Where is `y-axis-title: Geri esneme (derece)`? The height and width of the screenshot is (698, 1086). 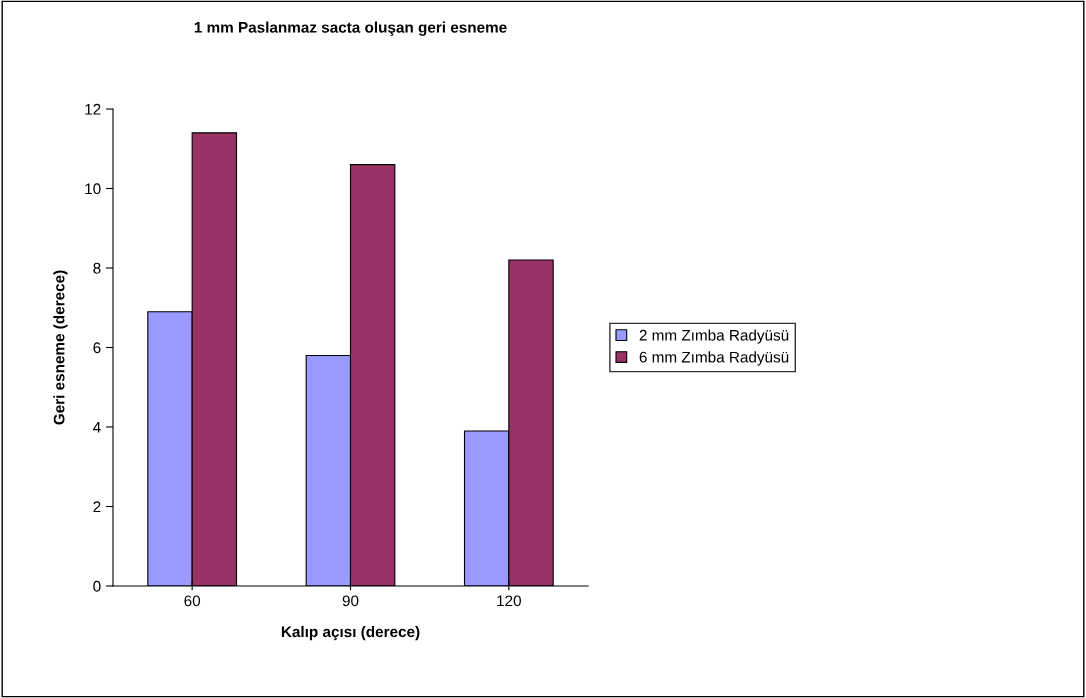 y-axis-title: Geri esneme (derece) is located at coordinates (60, 347).